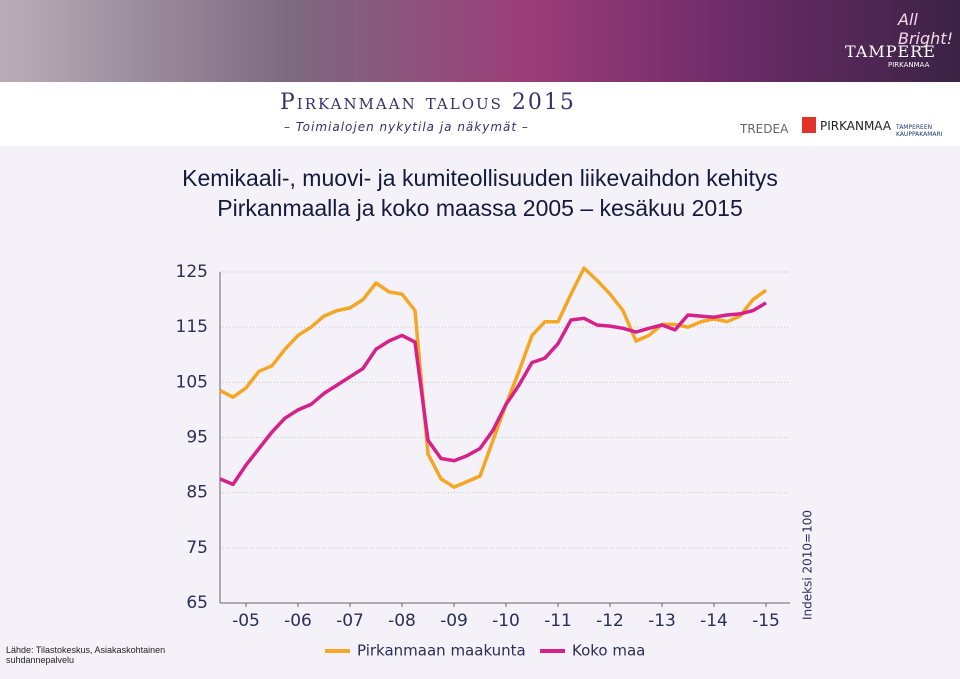 The image size is (960, 679). Describe the element at coordinates (558, 621) in the screenshot. I see `x-tick-label: -11` at that location.